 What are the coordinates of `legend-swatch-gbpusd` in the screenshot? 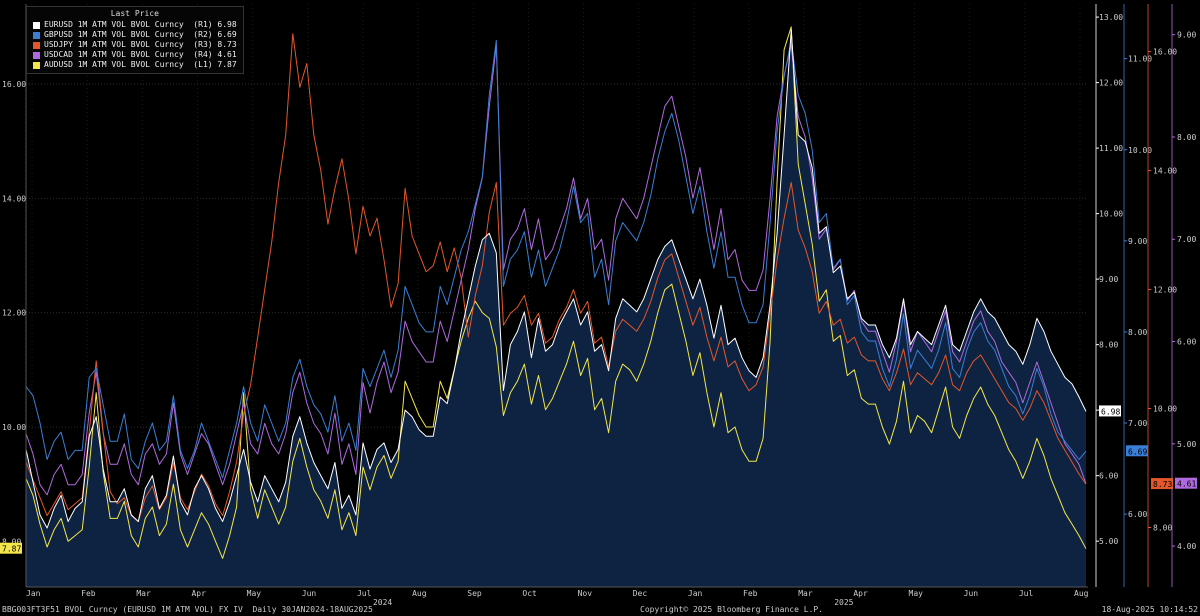 It's located at (36, 35).